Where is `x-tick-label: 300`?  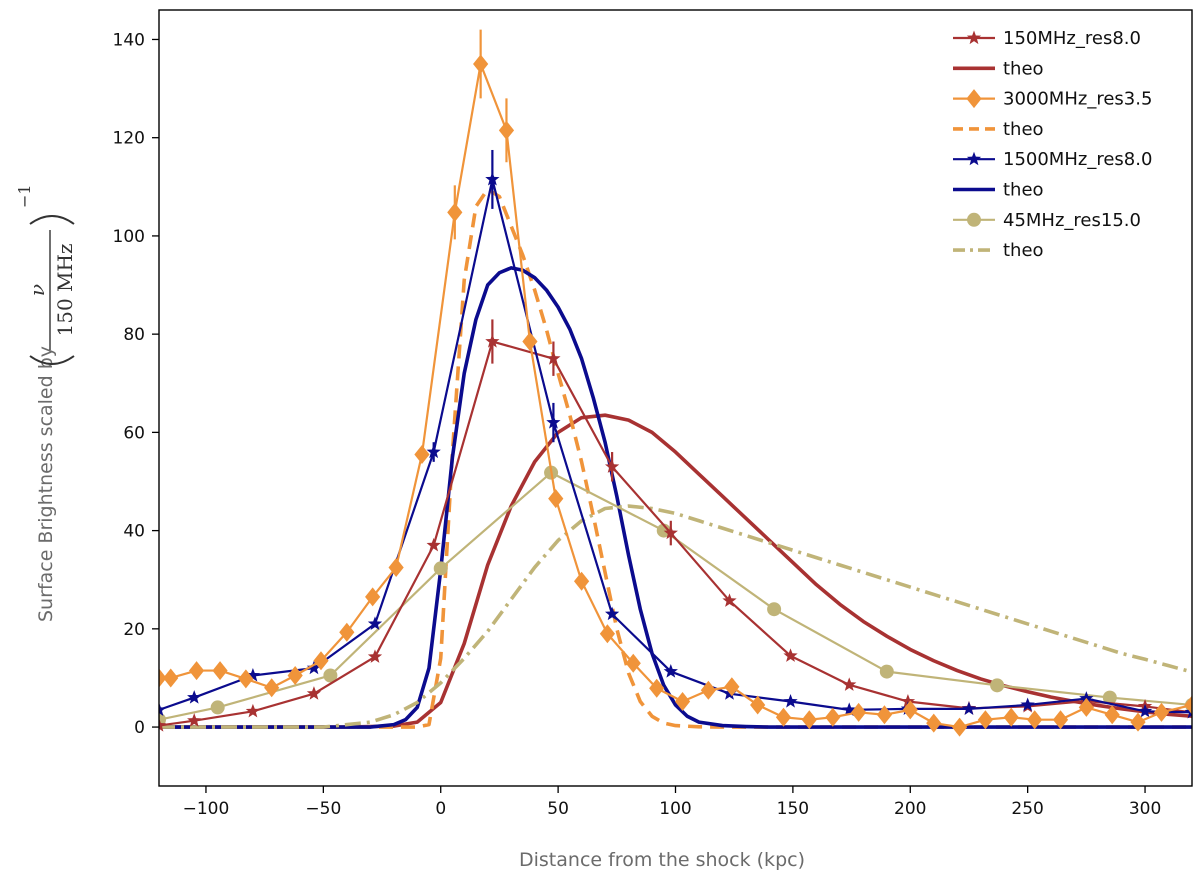
x-tick-label: 300 is located at coordinates (1145, 809).